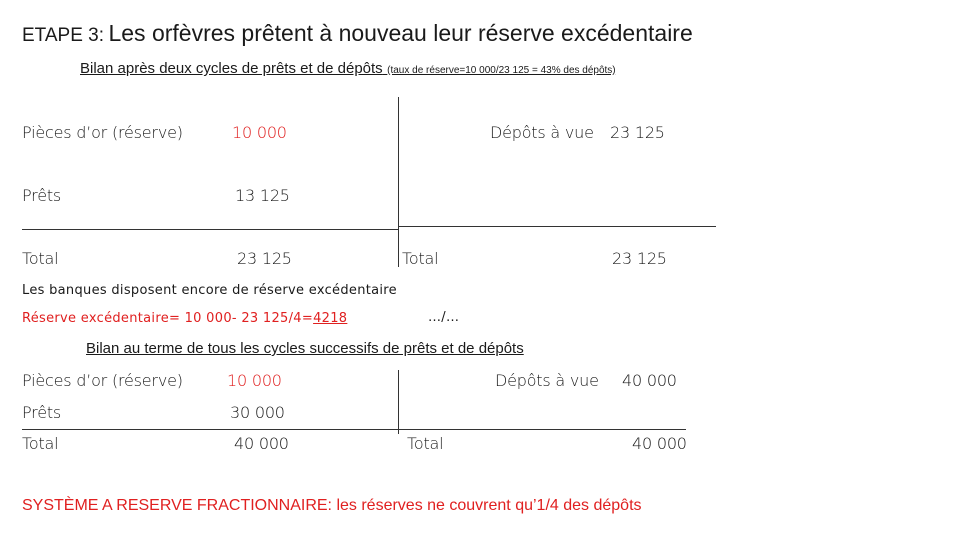  I want to click on bilan2-total-line-right, so click(542, 429).